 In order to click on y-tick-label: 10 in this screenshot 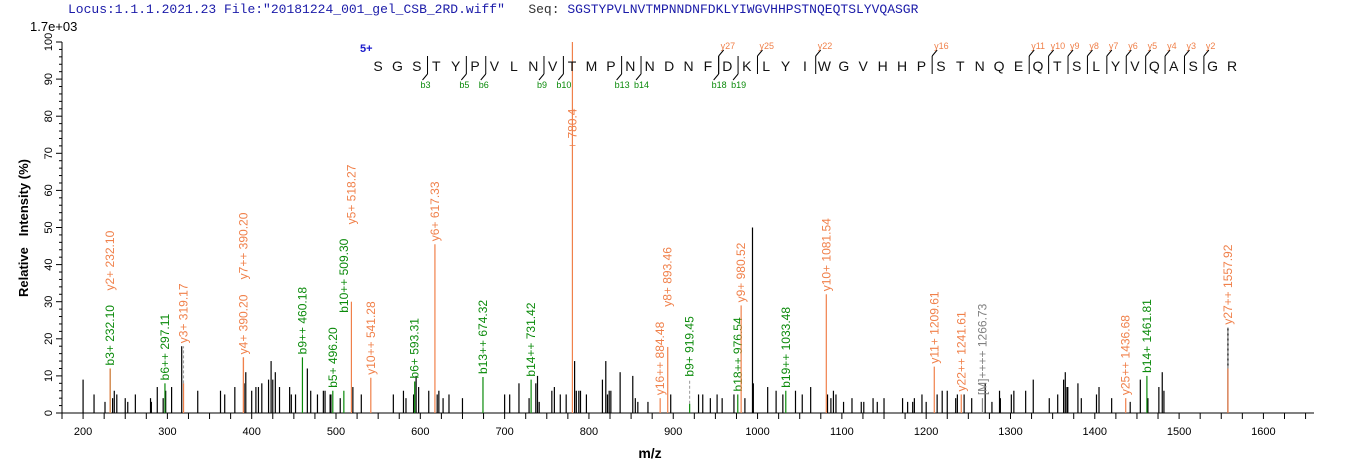, I will do `click(49, 376)`.